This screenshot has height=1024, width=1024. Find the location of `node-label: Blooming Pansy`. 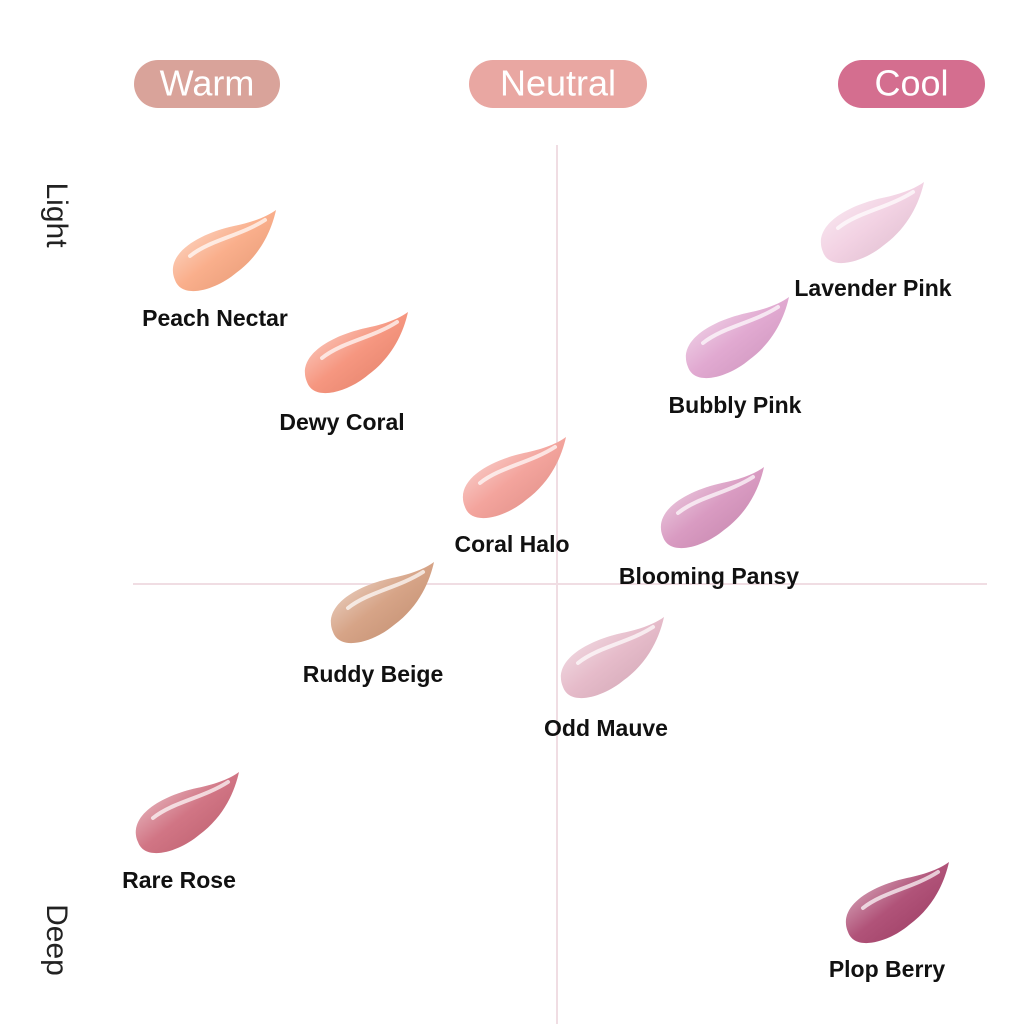

node-label: Blooming Pansy is located at coordinates (709, 576).